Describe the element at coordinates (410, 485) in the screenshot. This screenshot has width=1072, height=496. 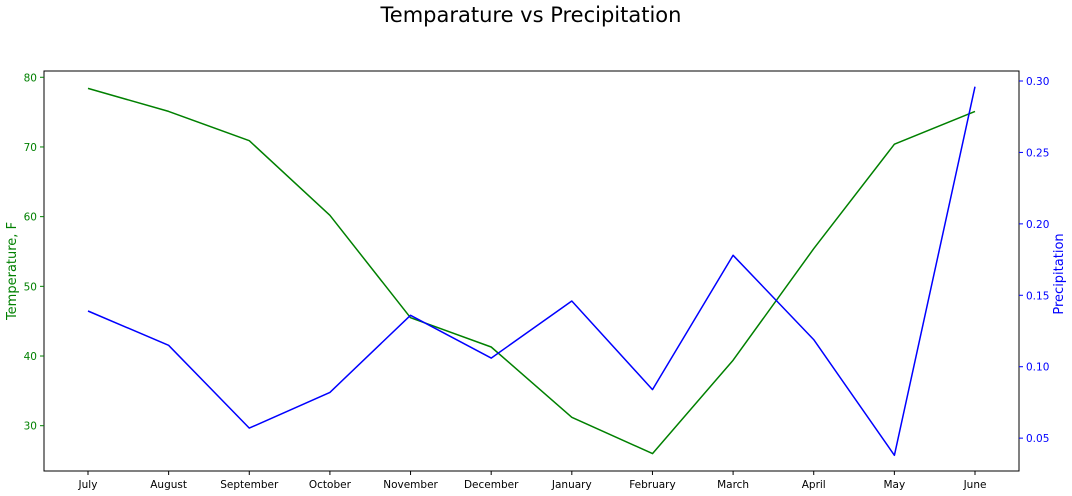
I see `x-tick-label: November` at that location.